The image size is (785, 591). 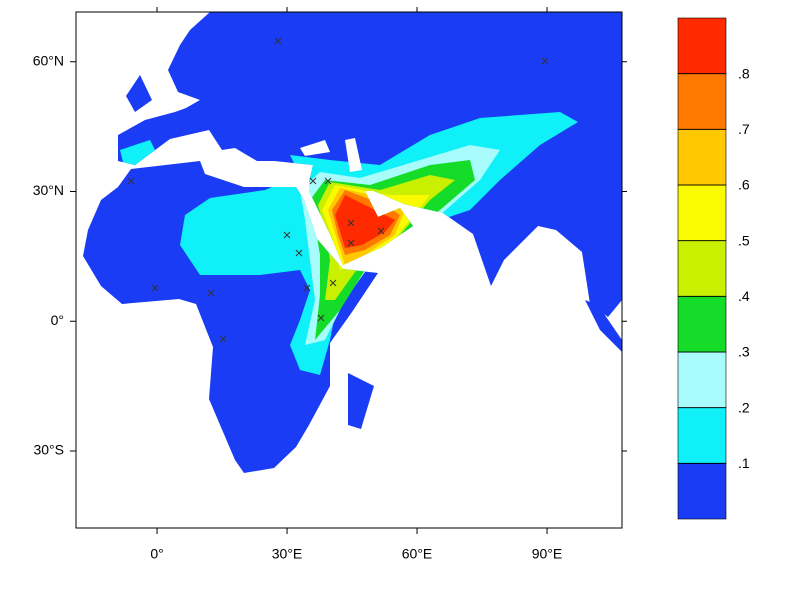 What do you see at coordinates (417, 554) in the screenshot?
I see `x-tick-label: 60°E` at bounding box center [417, 554].